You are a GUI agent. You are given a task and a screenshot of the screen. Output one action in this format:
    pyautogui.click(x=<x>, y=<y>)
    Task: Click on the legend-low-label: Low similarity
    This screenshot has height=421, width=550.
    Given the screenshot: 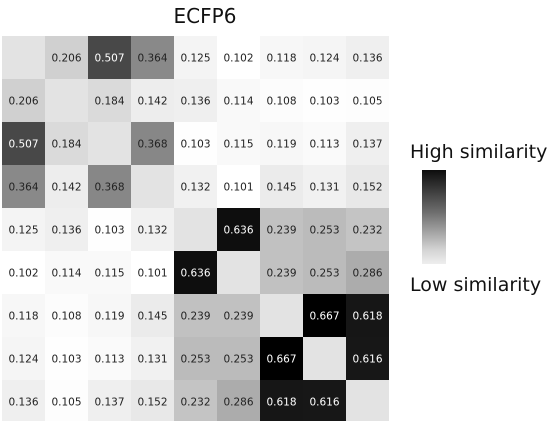 What is the action you would take?
    pyautogui.click(x=476, y=285)
    